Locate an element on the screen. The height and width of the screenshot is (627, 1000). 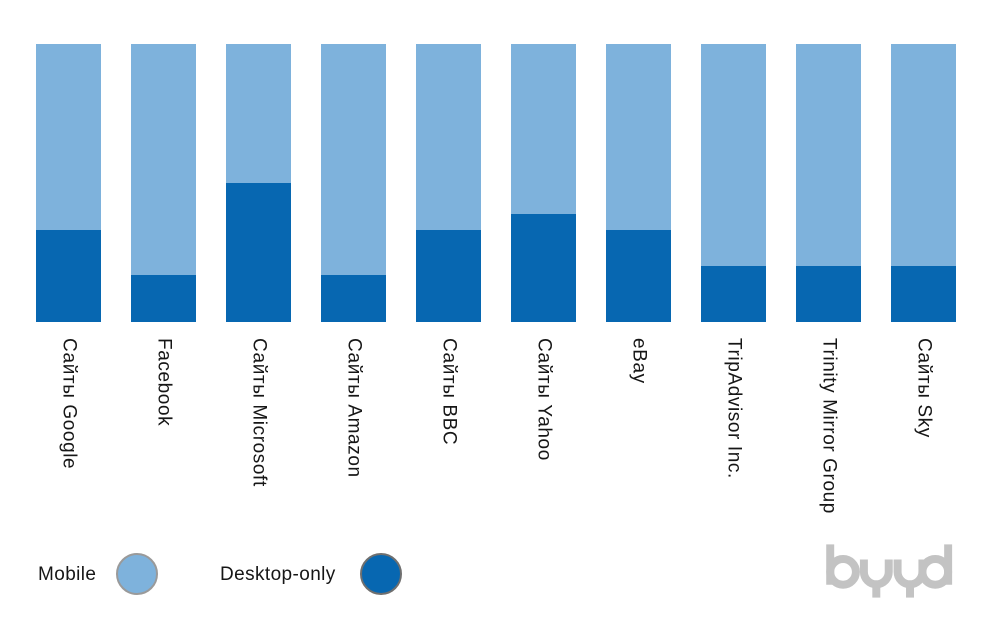
bar-label-cell: Сайты Sky is located at coordinates (923, 426).